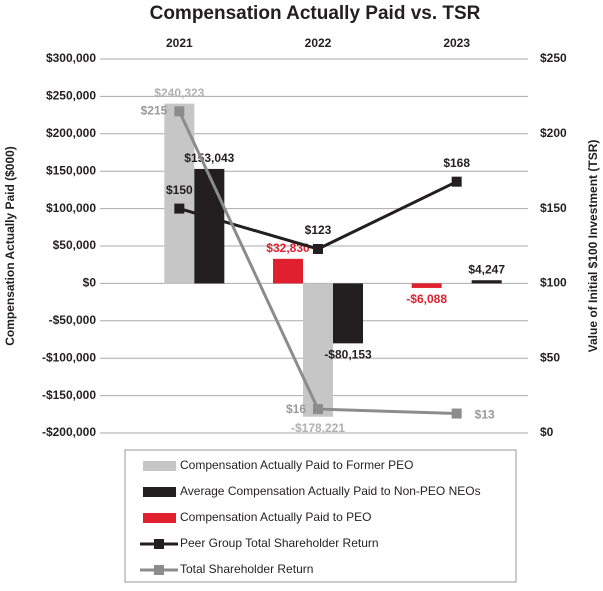 Image resolution: width=603 pixels, height=591 pixels. I want to click on y-tick-label: -$200,000, so click(69, 432).